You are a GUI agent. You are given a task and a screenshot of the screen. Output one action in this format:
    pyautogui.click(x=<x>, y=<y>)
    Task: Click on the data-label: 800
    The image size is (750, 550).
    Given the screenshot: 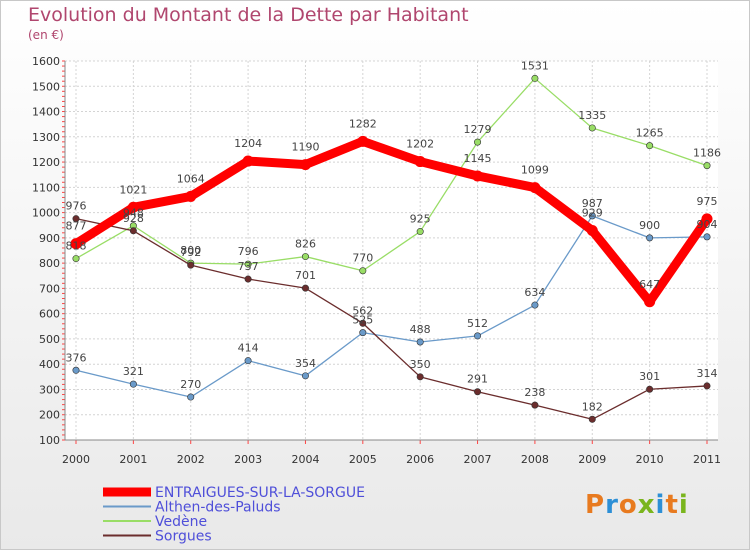 What is the action you would take?
    pyautogui.click(x=190, y=250)
    